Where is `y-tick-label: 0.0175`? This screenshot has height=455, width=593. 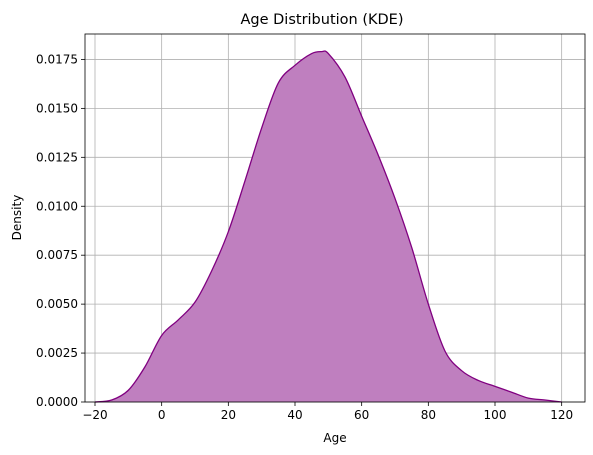 y-tick-label: 0.0175 is located at coordinates (57, 59).